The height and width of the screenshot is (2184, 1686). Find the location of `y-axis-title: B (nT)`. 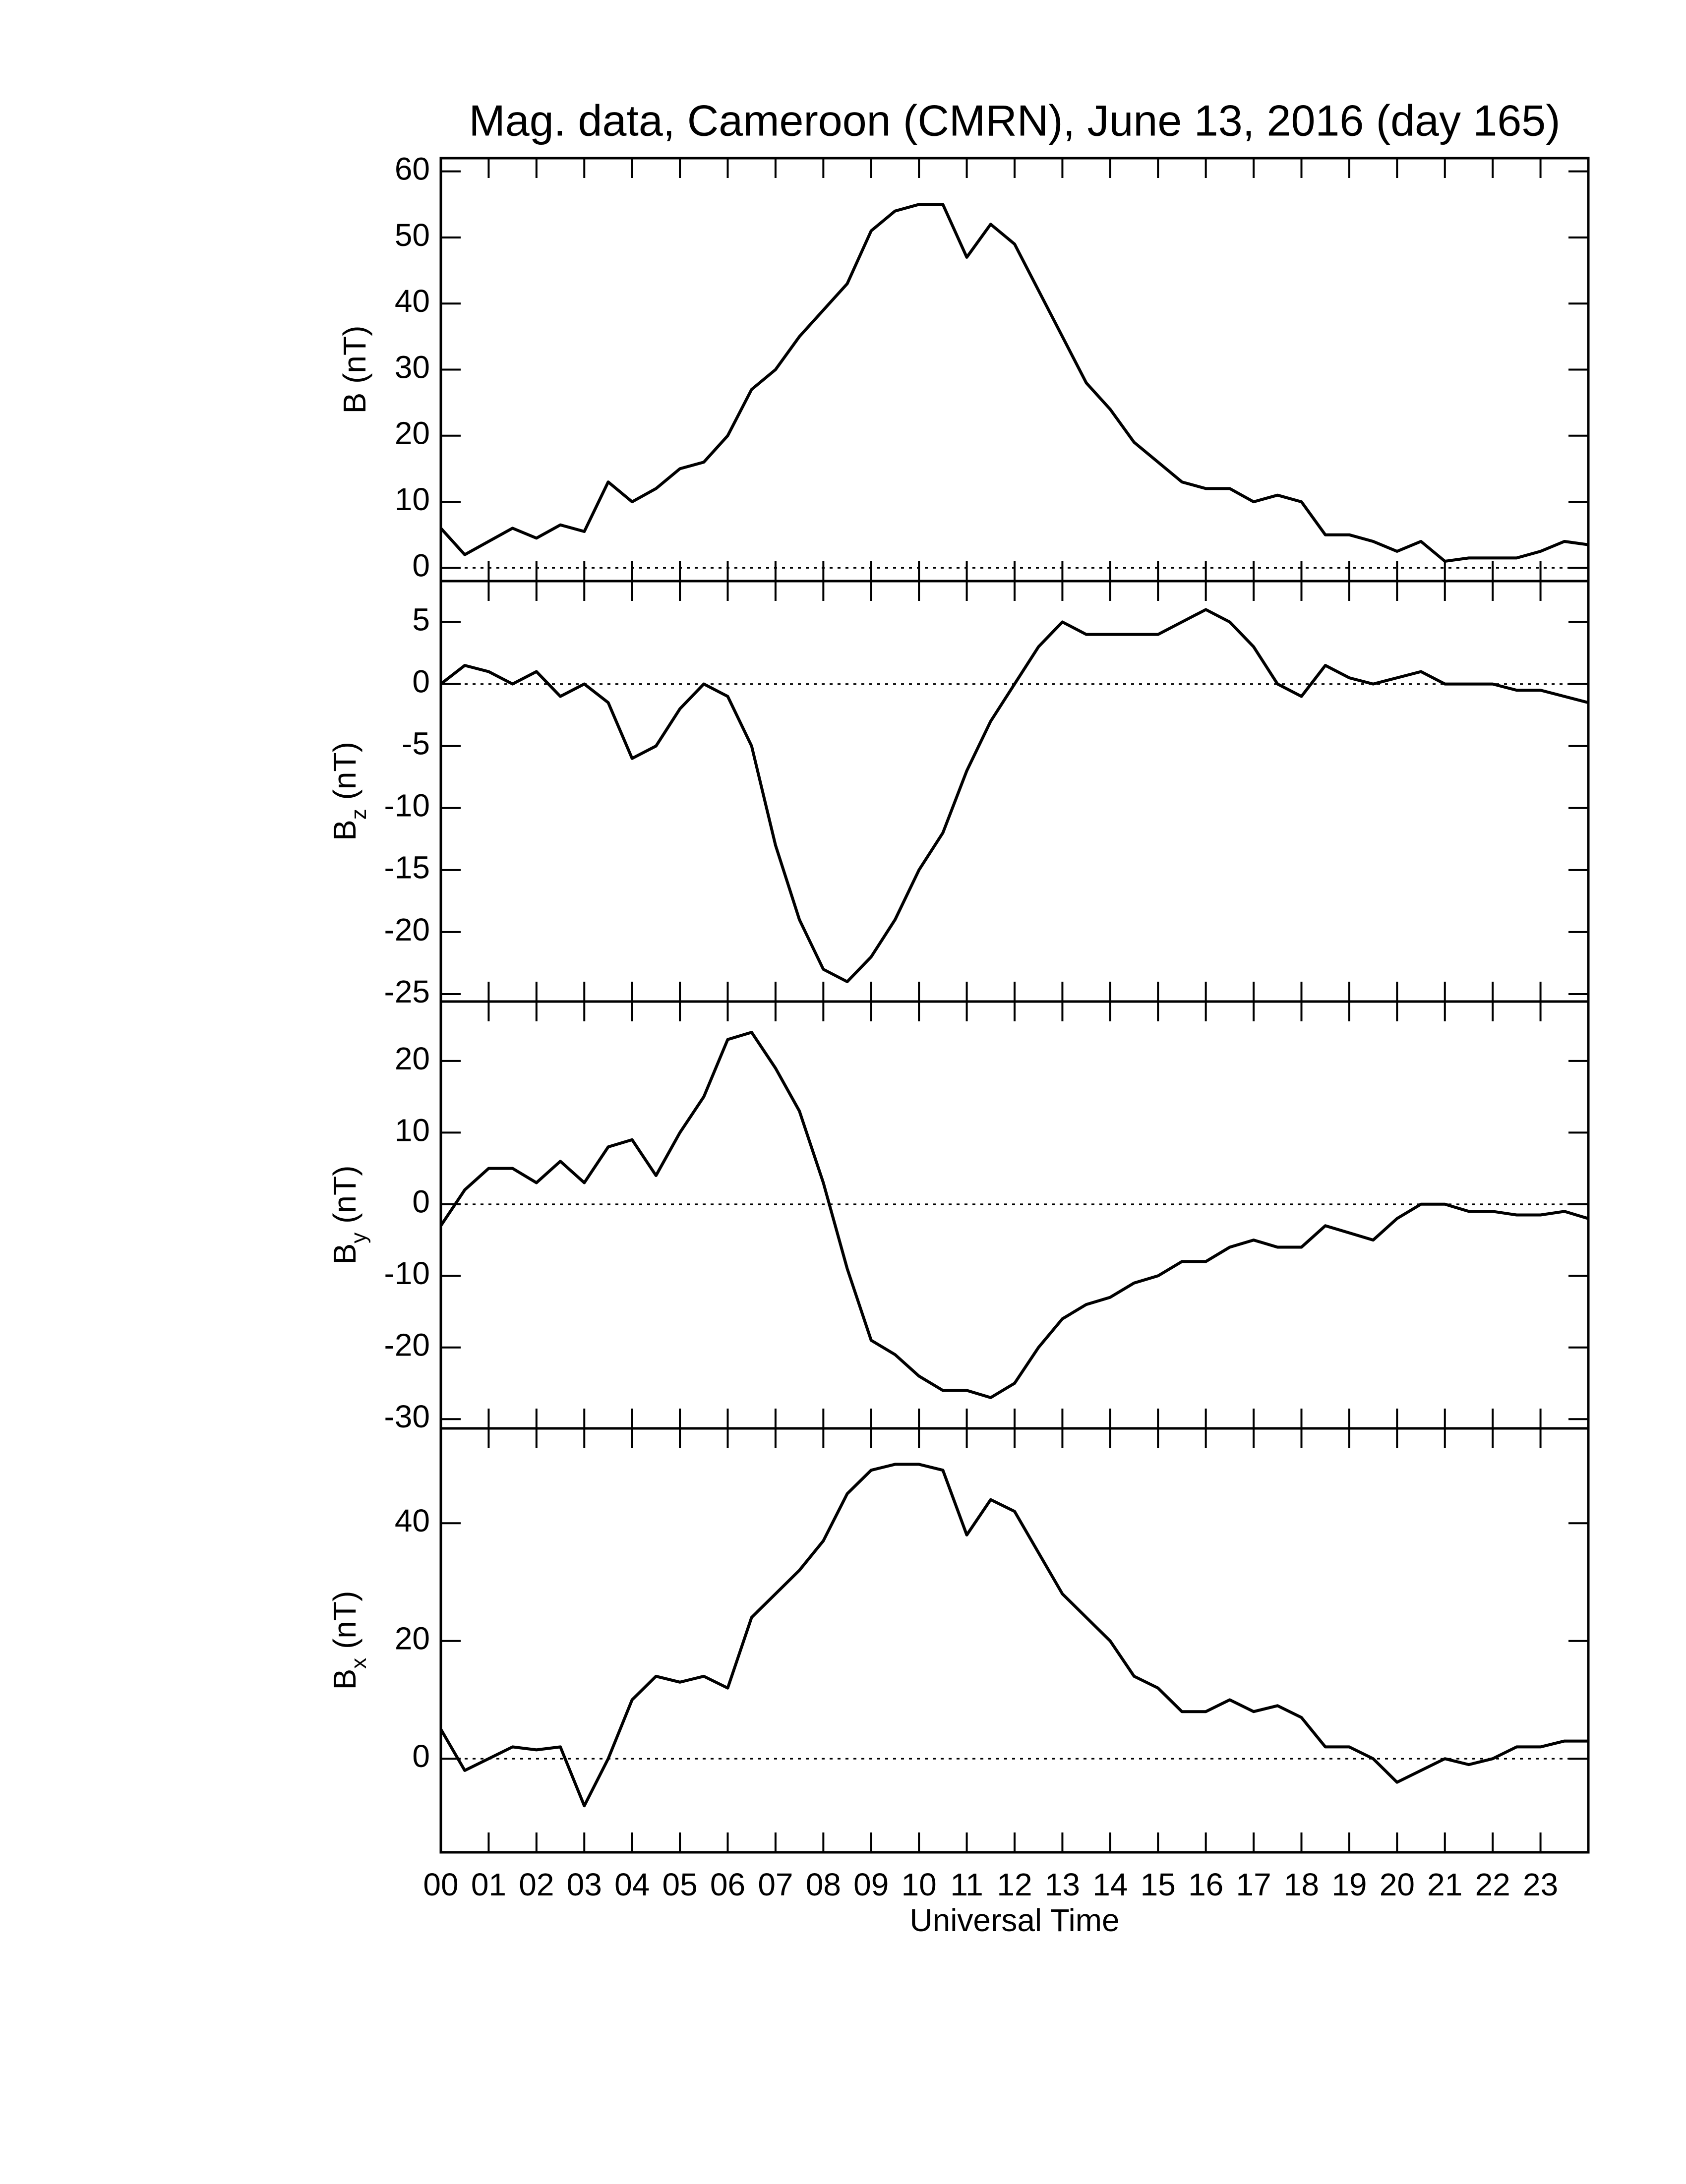

y-axis-title: B (nT) is located at coordinates (354, 370).